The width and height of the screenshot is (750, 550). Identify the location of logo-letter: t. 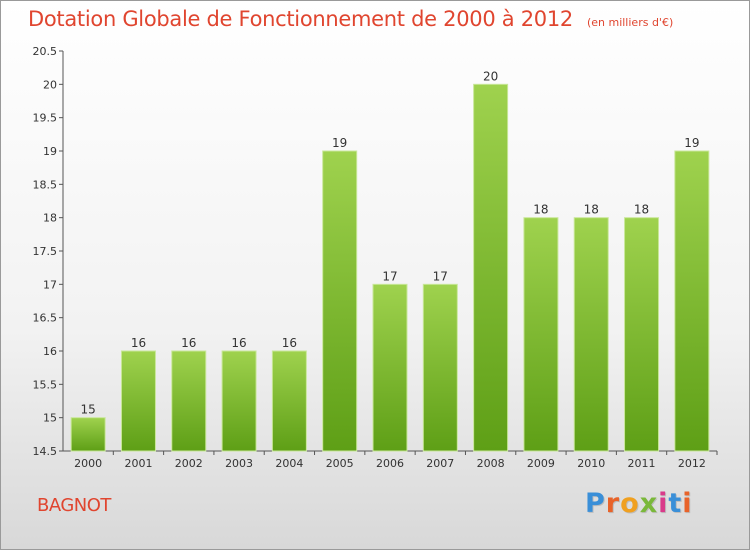
(675, 503).